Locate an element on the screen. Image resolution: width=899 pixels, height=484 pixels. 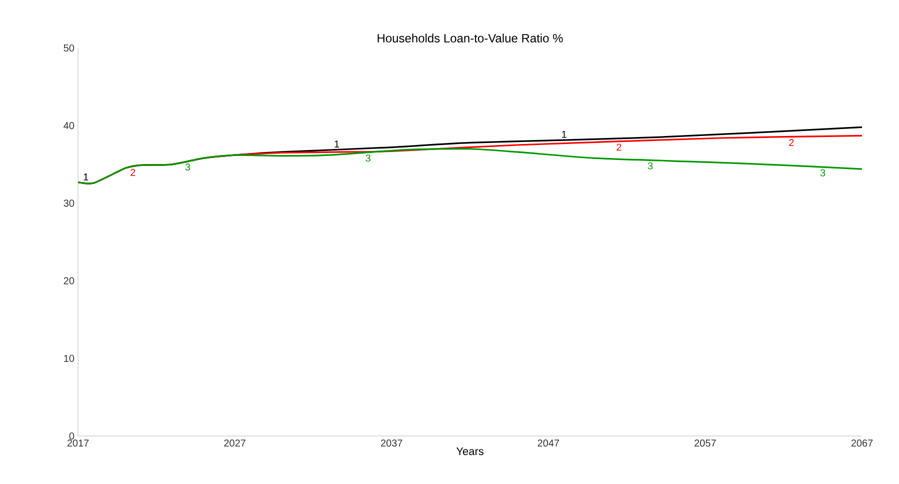
y-tick-label: 30 is located at coordinates (69, 203).